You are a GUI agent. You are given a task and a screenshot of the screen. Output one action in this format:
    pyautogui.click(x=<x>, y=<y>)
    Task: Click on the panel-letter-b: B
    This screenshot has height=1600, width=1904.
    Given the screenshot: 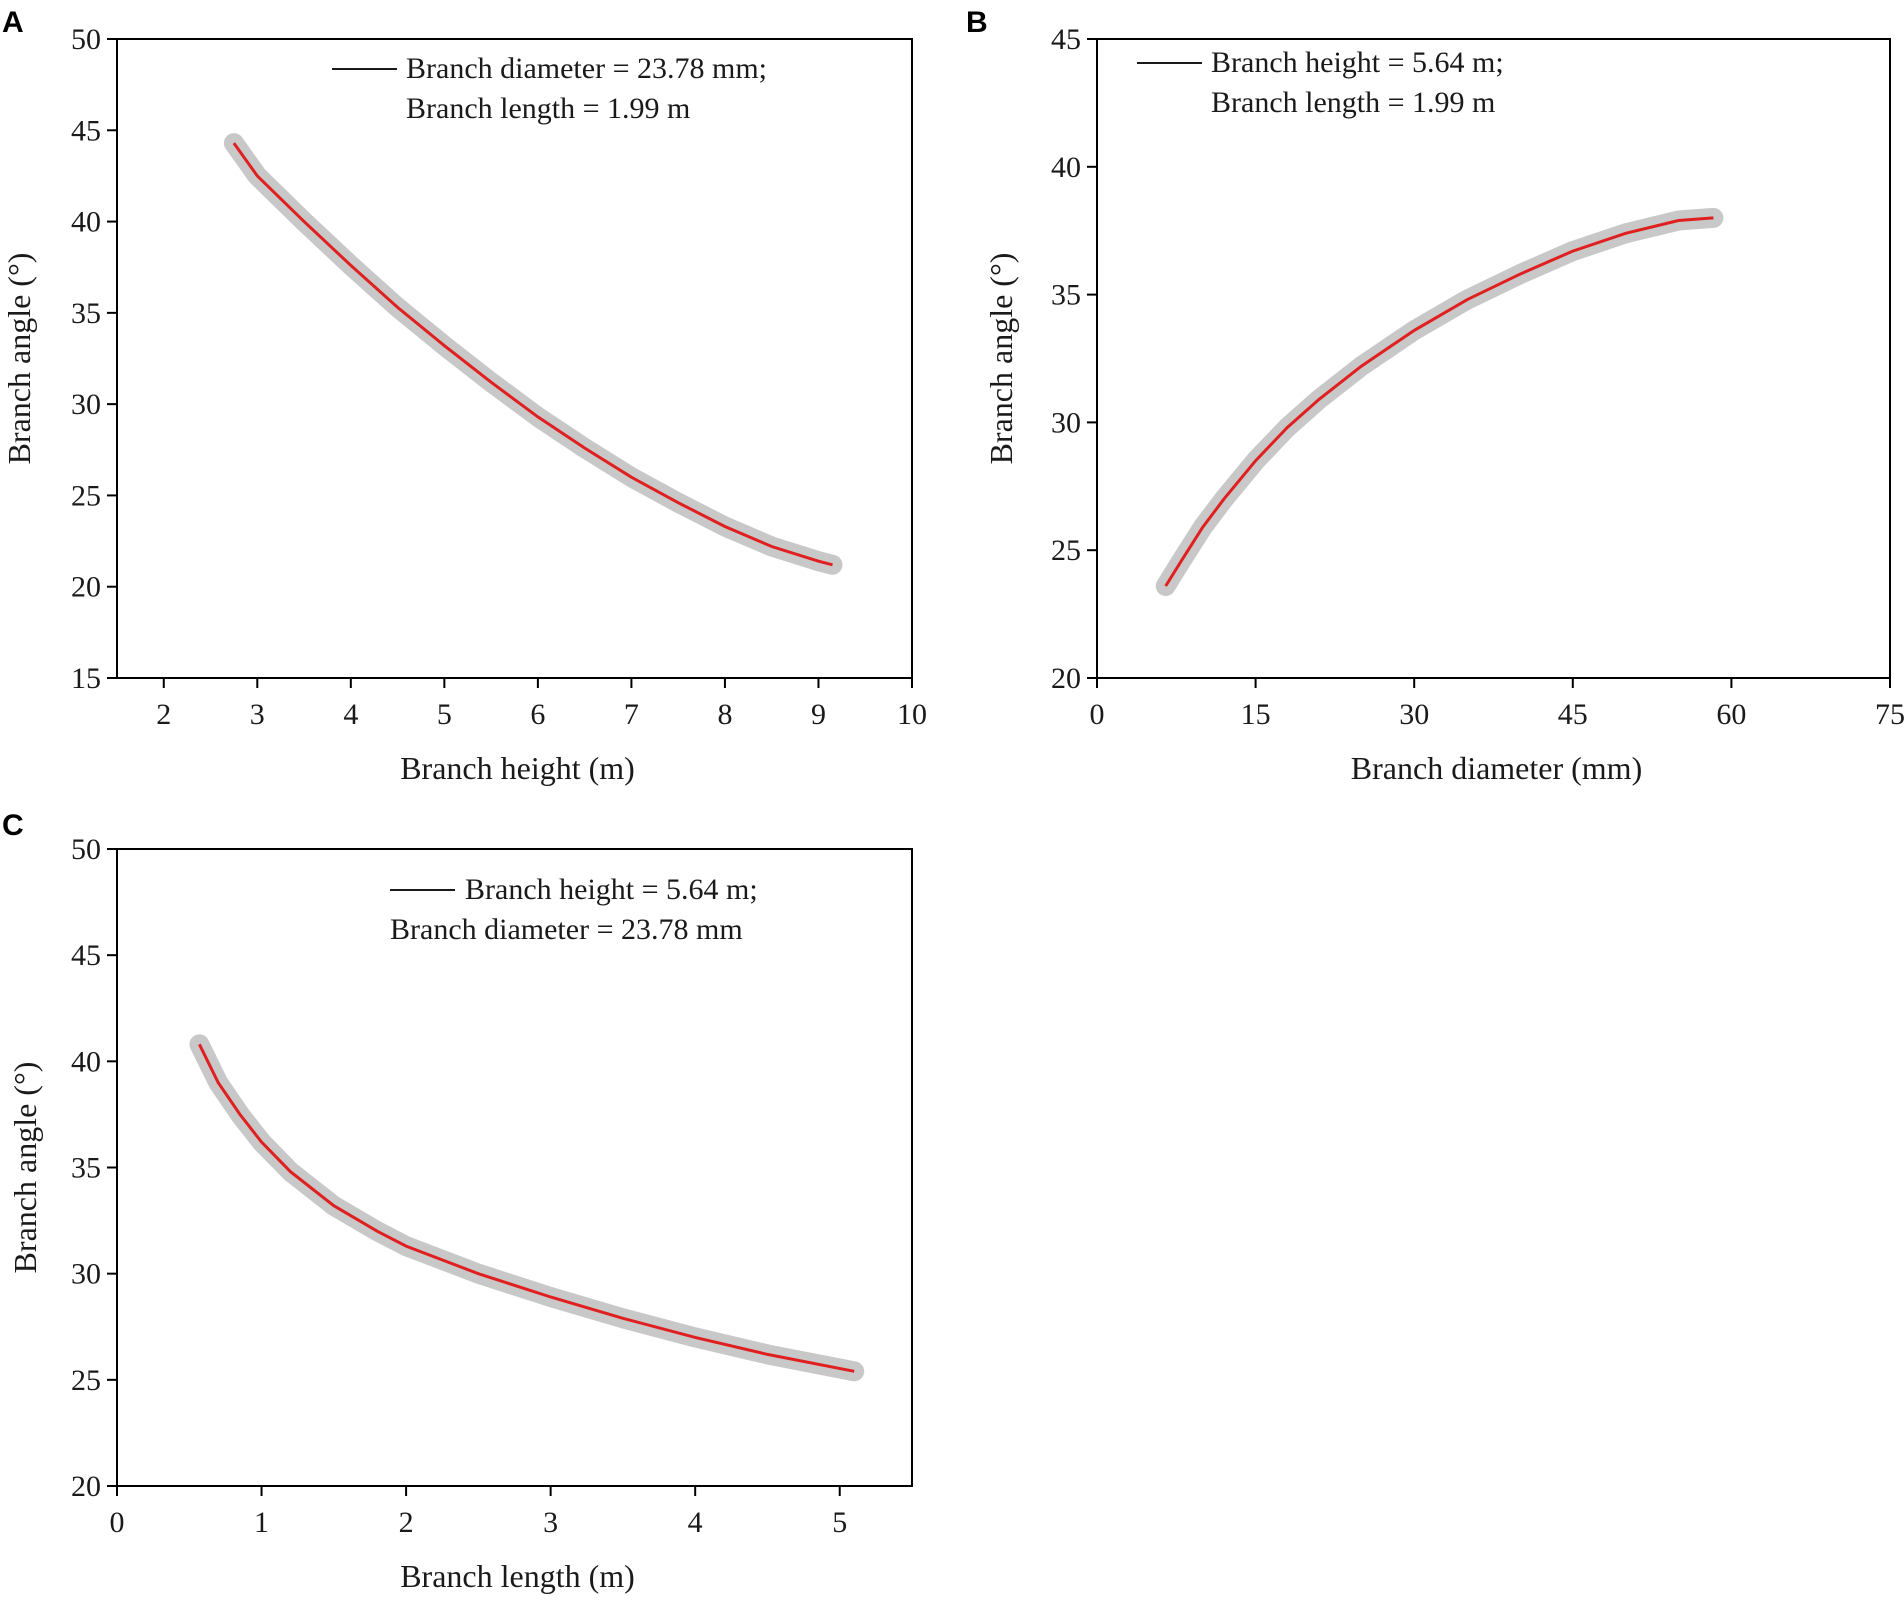 What is the action you would take?
    pyautogui.click(x=977, y=22)
    